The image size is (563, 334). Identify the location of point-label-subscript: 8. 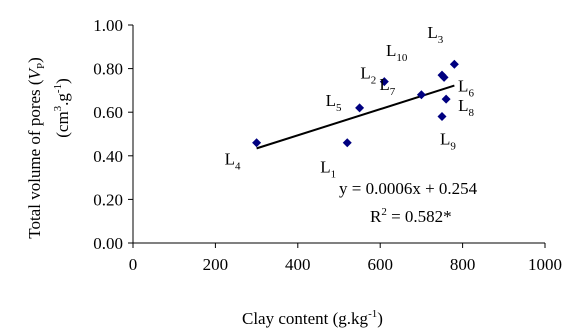
(472, 113).